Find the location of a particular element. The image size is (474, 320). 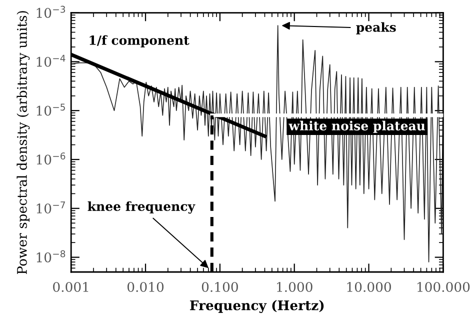

annotation: knee frequency is located at coordinates (142, 207).